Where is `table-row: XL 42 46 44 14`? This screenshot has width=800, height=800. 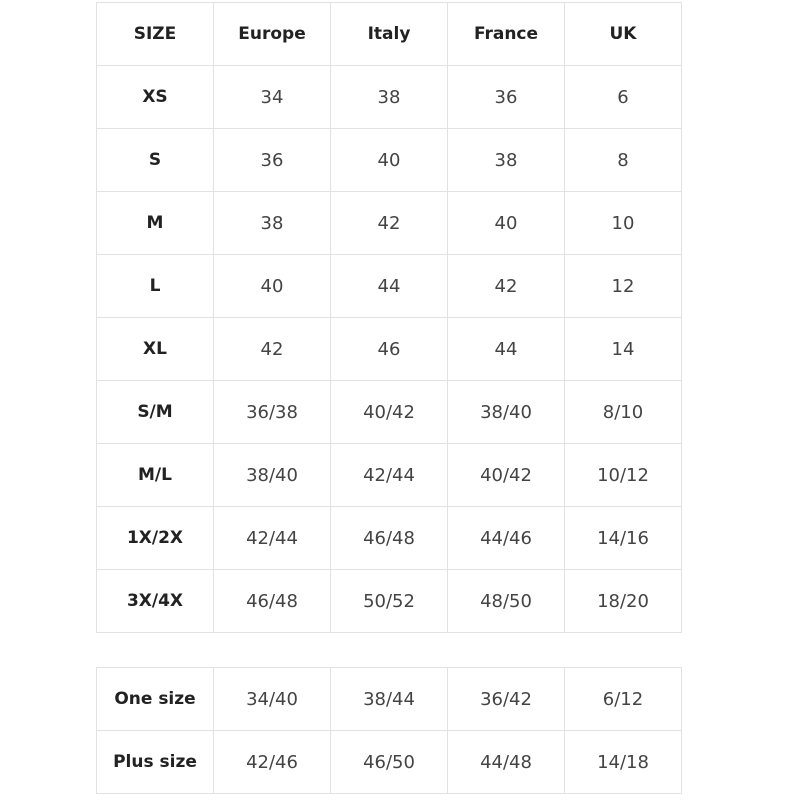
table-row: XL 42 46 44 14 is located at coordinates (389, 349).